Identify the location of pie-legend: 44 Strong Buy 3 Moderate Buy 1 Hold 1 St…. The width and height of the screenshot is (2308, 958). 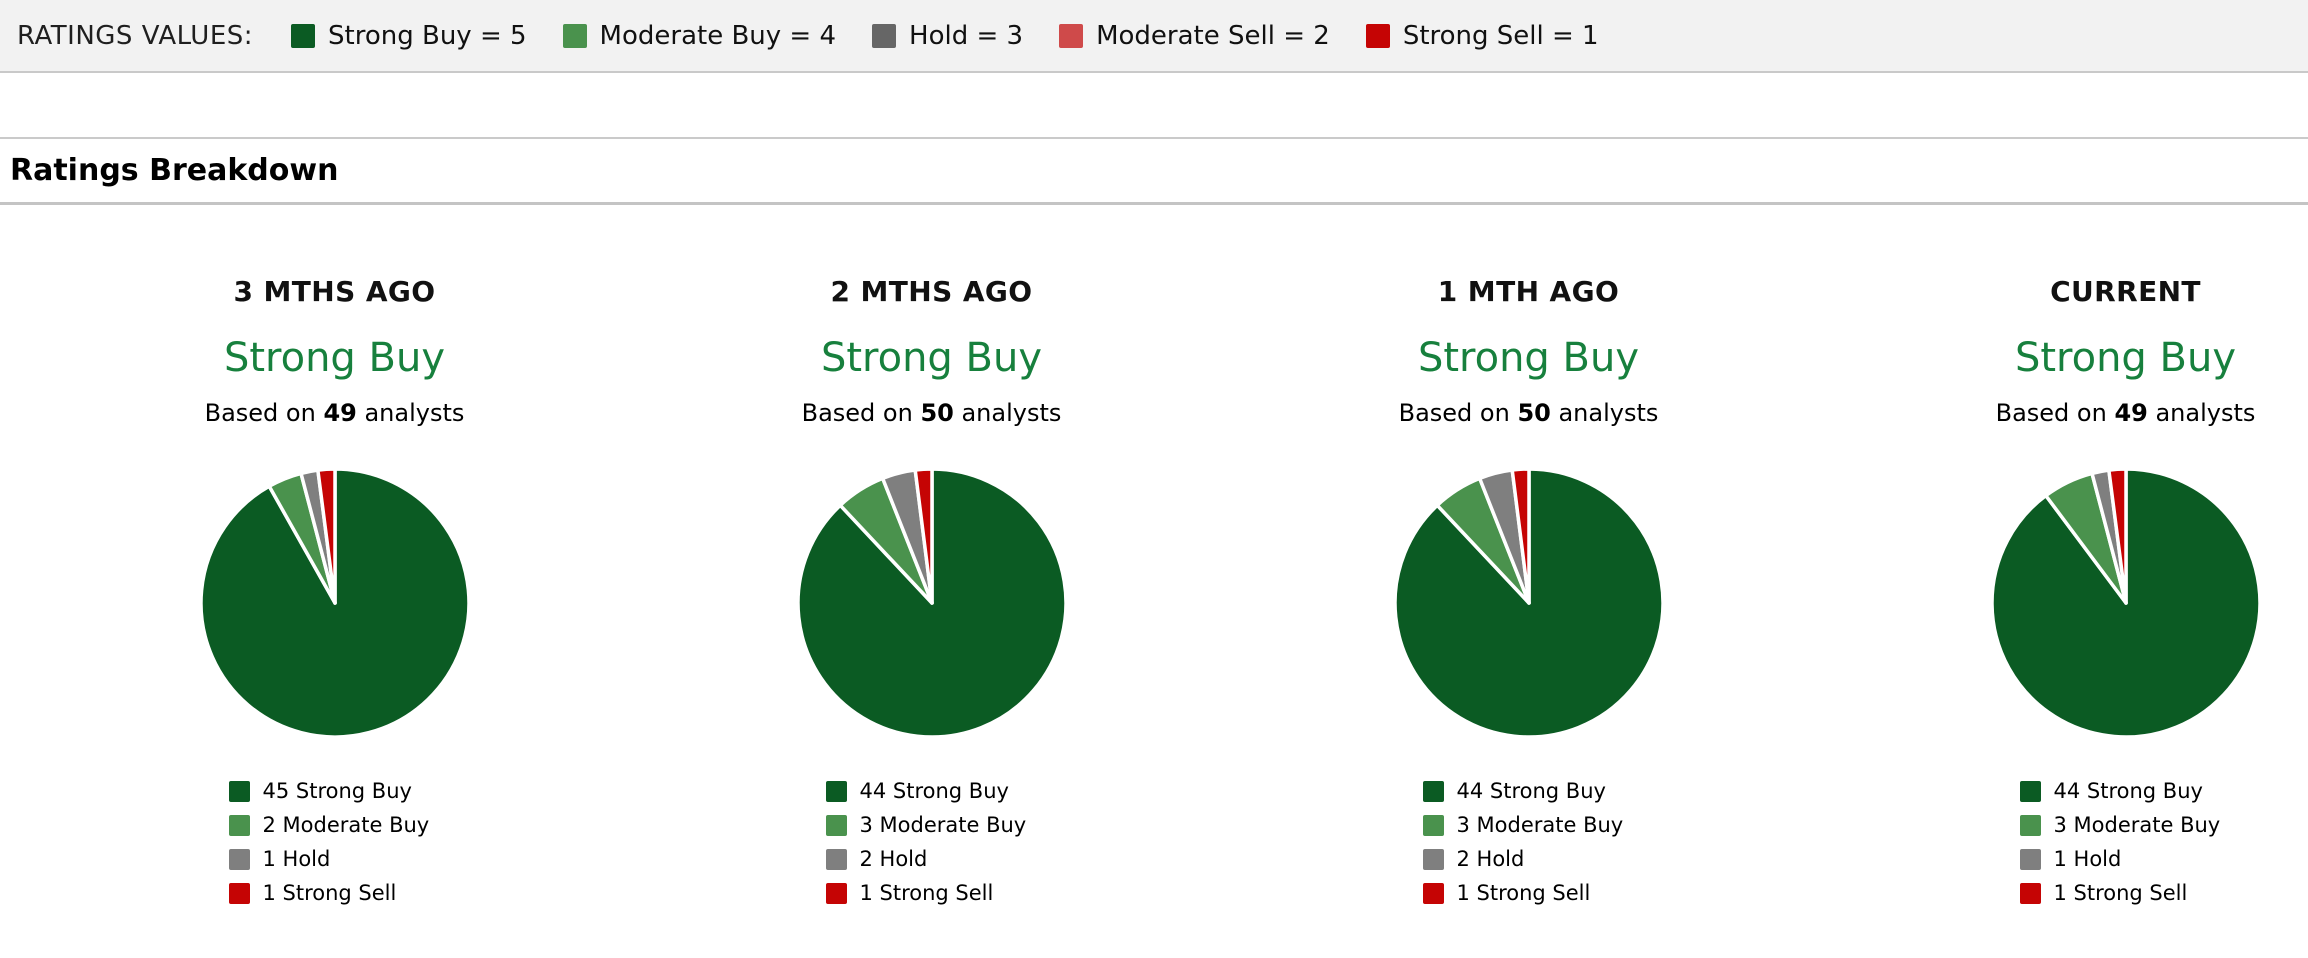
(2125, 842).